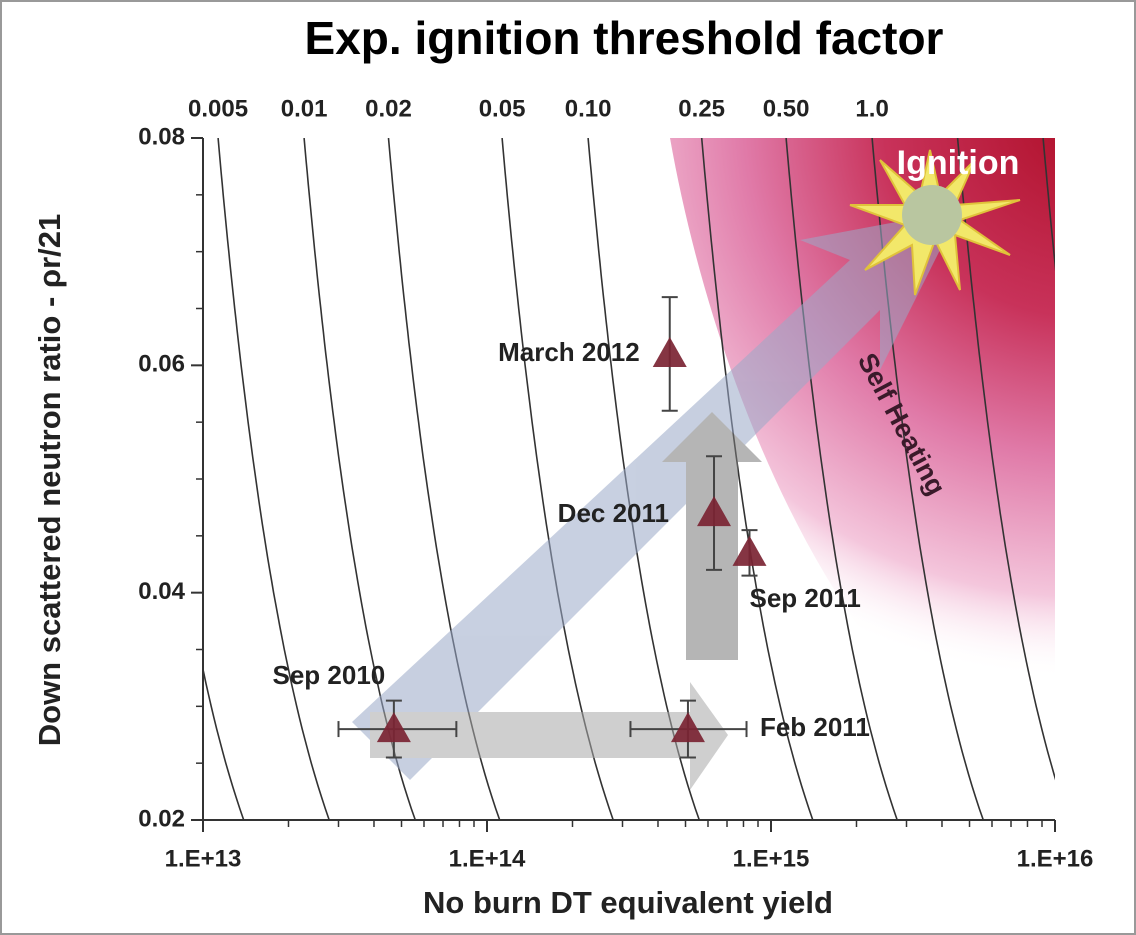  I want to click on x-tick-label: 1.E+15, so click(771, 858).